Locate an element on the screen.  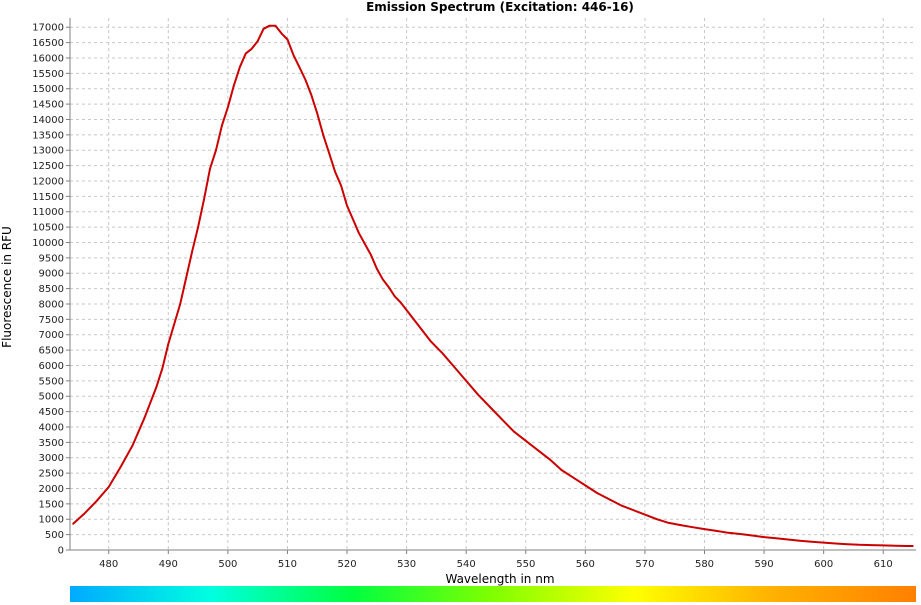
y-tick-label: 1000 is located at coordinates (51, 520).